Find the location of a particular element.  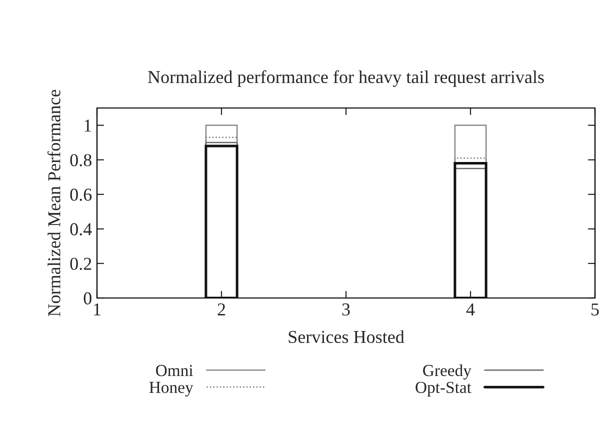

x-tick-label: 5 is located at coordinates (595, 310).